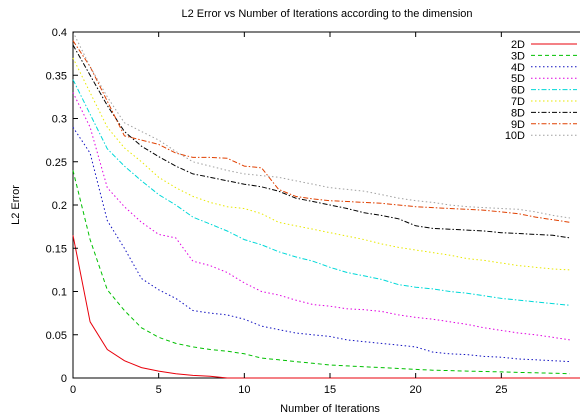 The image size is (580, 417). Describe the element at coordinates (56, 76) in the screenshot. I see `y-tick-label: 0.35` at that location.